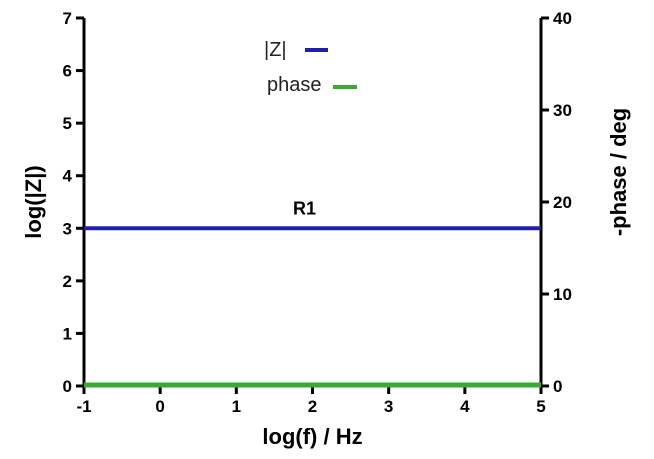 The height and width of the screenshot is (459, 654). Describe the element at coordinates (67, 18) in the screenshot. I see `y-tick-label: 7` at that location.